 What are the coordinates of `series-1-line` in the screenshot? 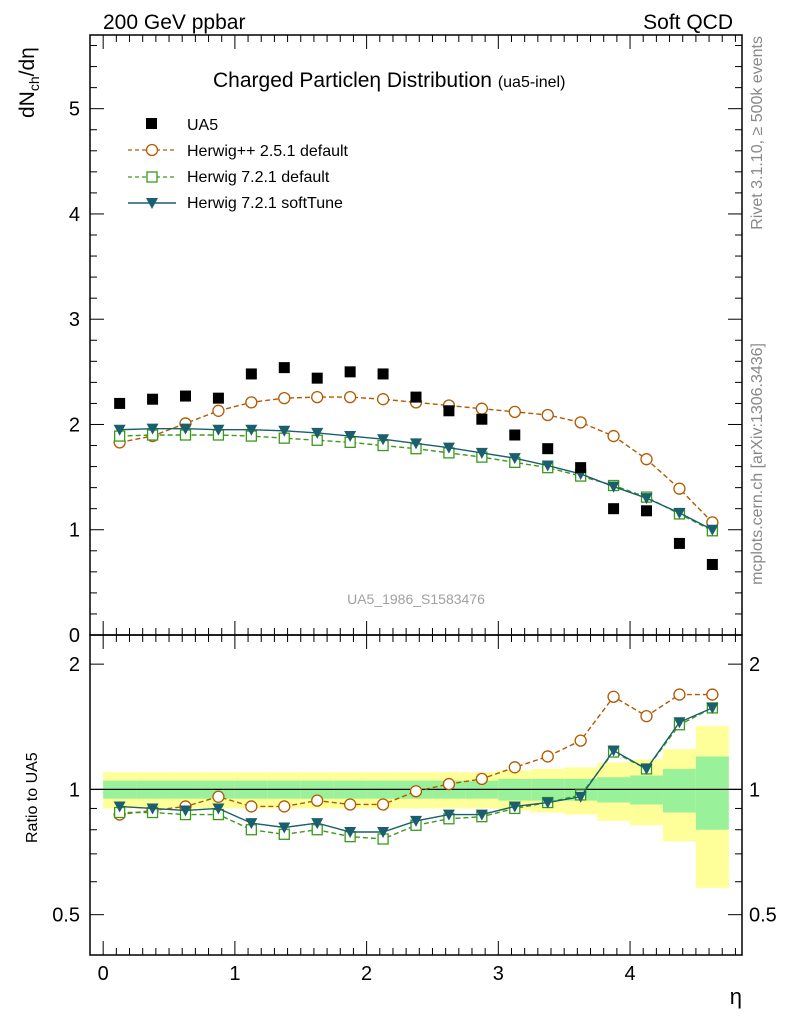 It's located at (416, 459).